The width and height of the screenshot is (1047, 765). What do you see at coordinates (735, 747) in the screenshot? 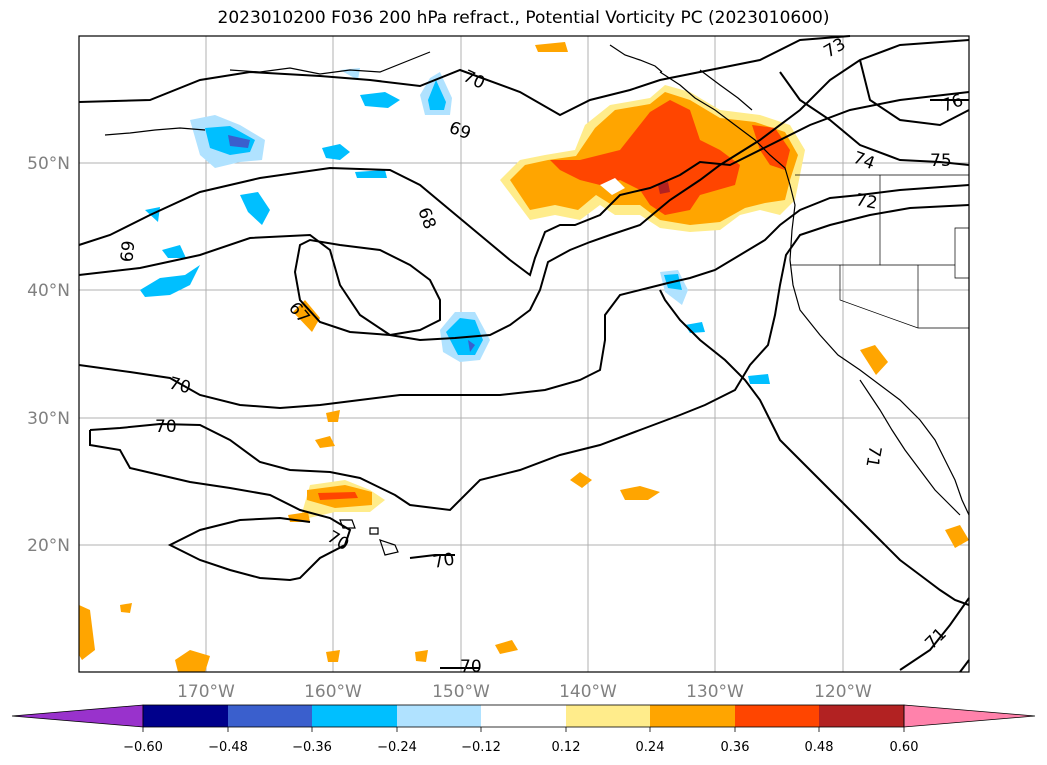
I see `colorbar-tick: 0.36` at bounding box center [735, 747].